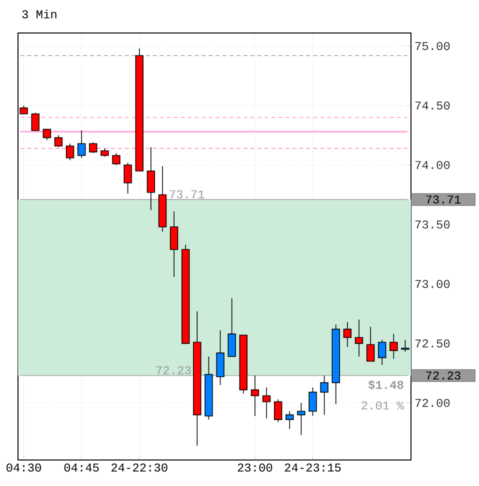  Describe the element at coordinates (81, 468) in the screenshot. I see `x-tick-label: 04:45` at that location.